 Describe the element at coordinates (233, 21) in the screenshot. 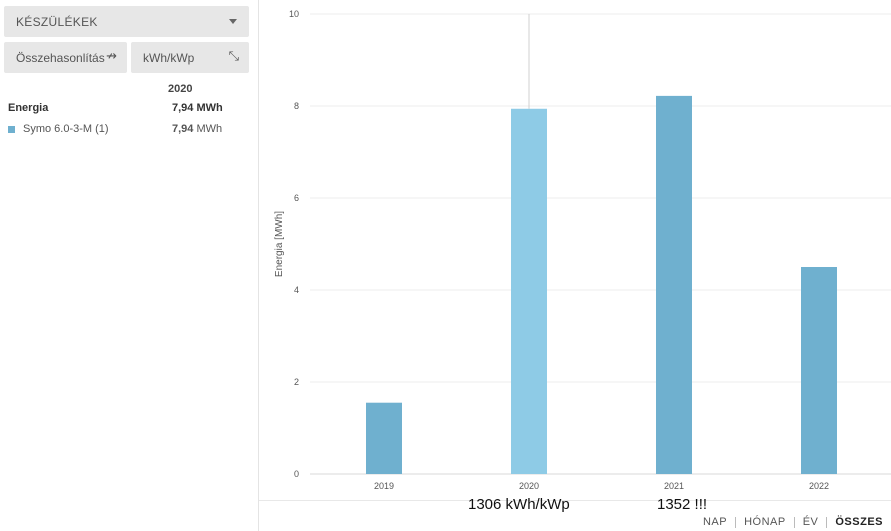

I see `caret-down-icon` at that location.